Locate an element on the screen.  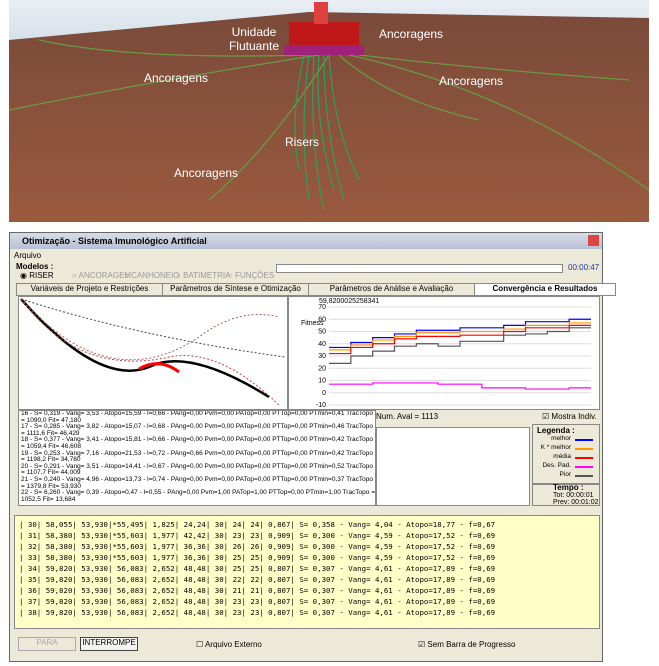
checkbox-label: Arquivo Externo is located at coordinates (233, 644).